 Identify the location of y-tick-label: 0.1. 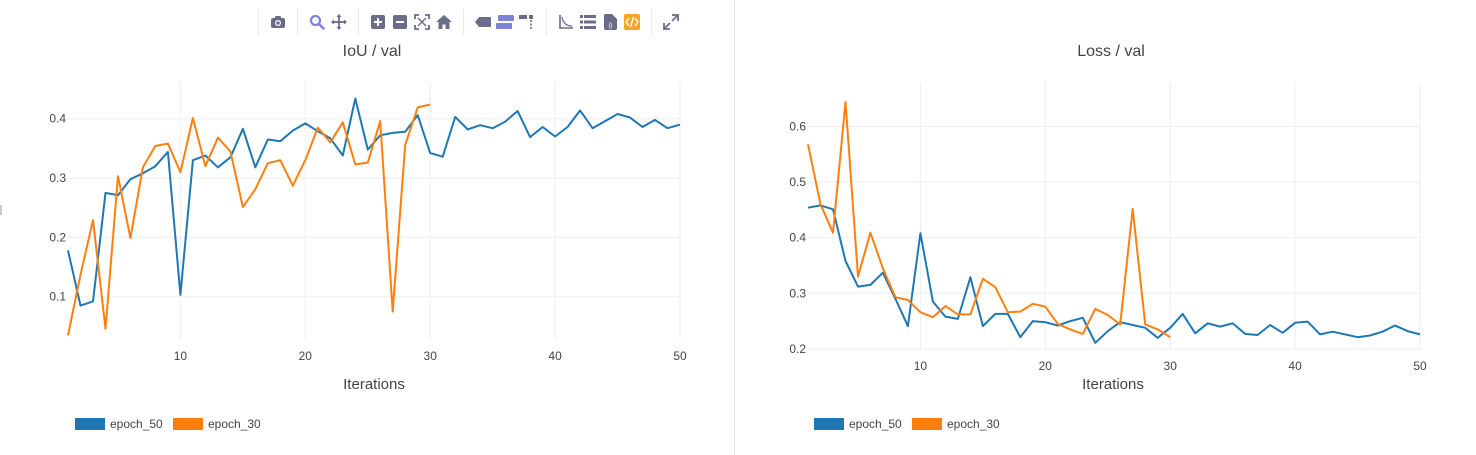
(57, 297).